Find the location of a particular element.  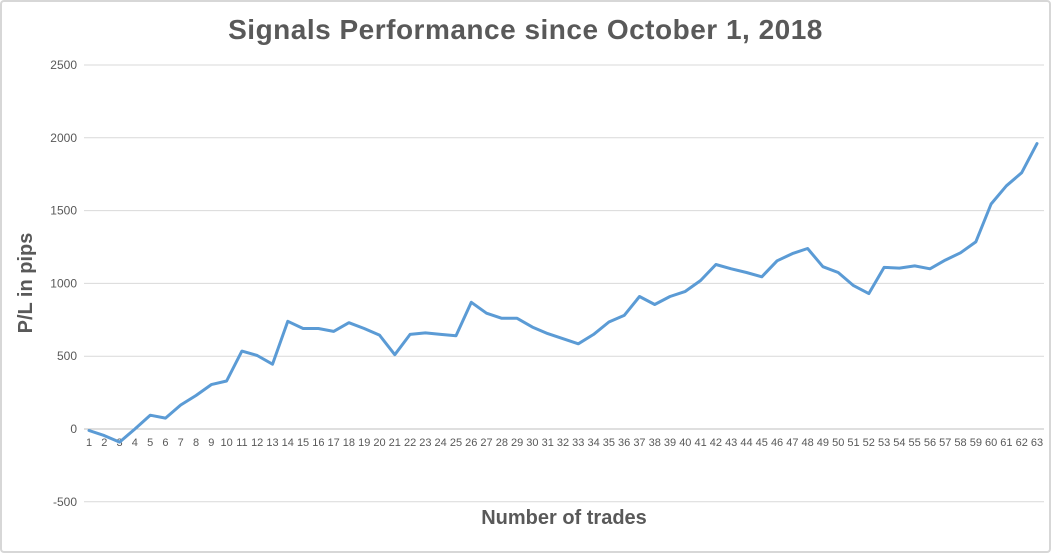

x-axis-tick-label: 30 is located at coordinates (532, 443).